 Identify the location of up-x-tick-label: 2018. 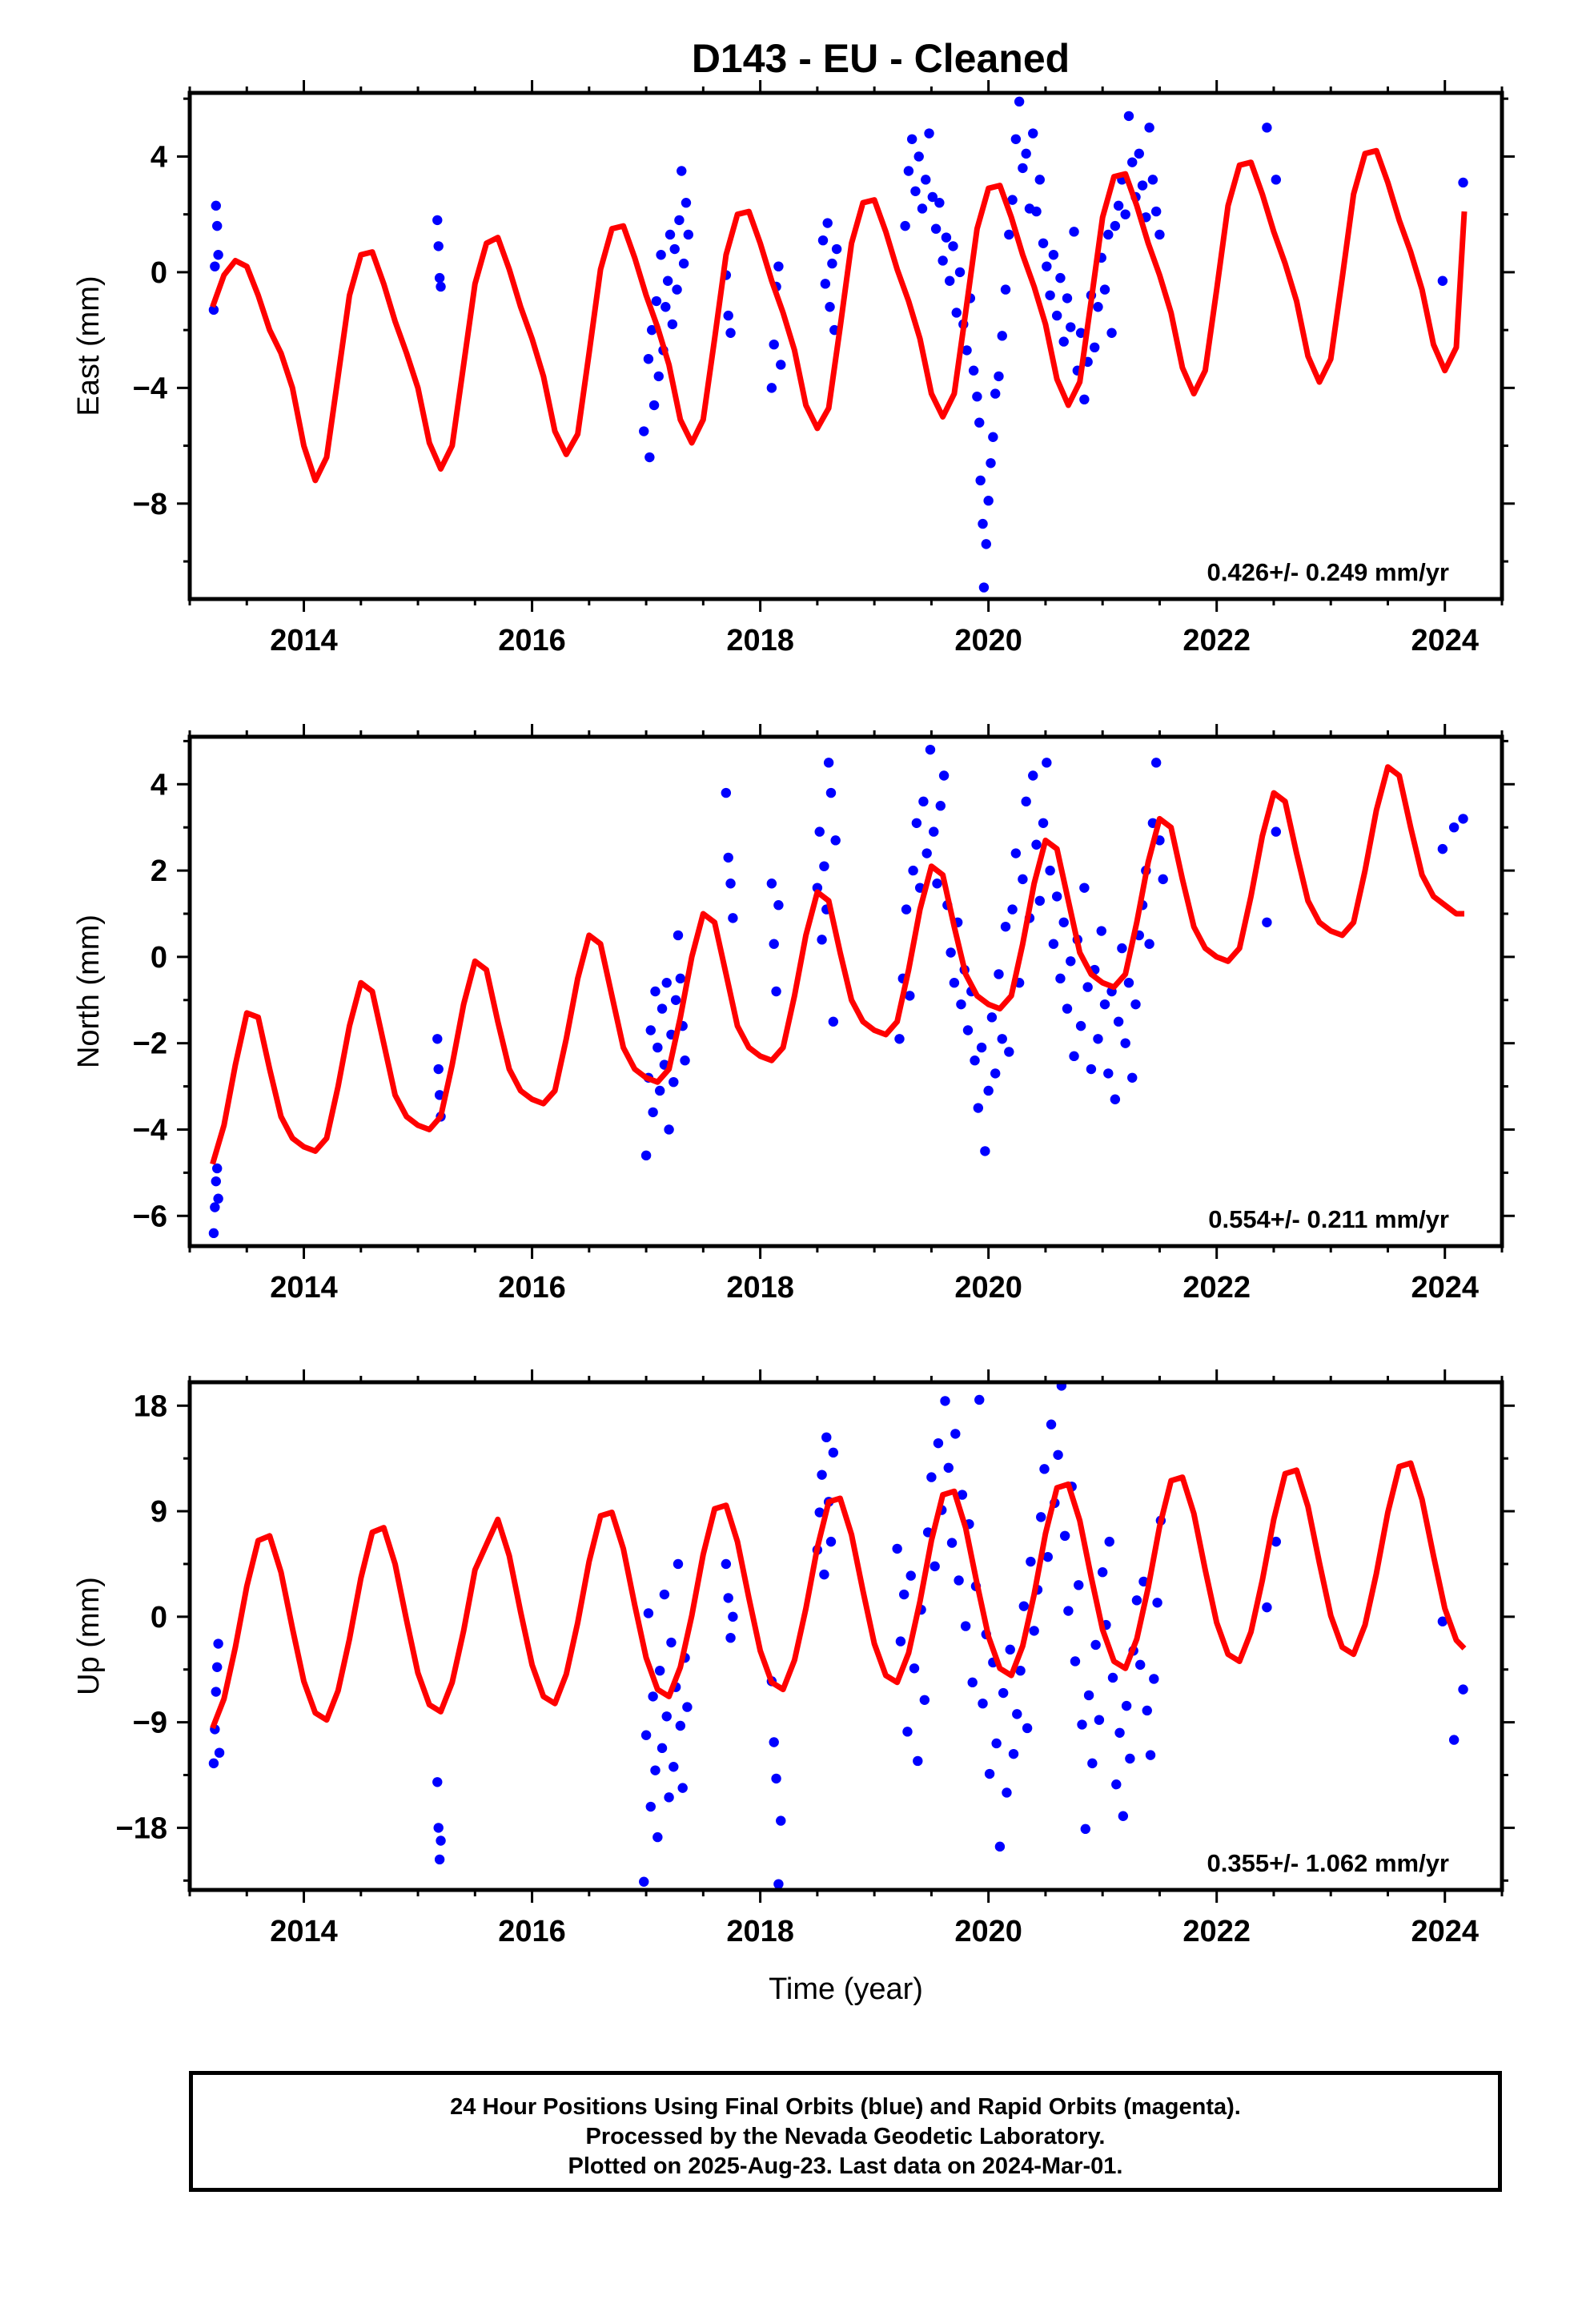
(760, 1931).